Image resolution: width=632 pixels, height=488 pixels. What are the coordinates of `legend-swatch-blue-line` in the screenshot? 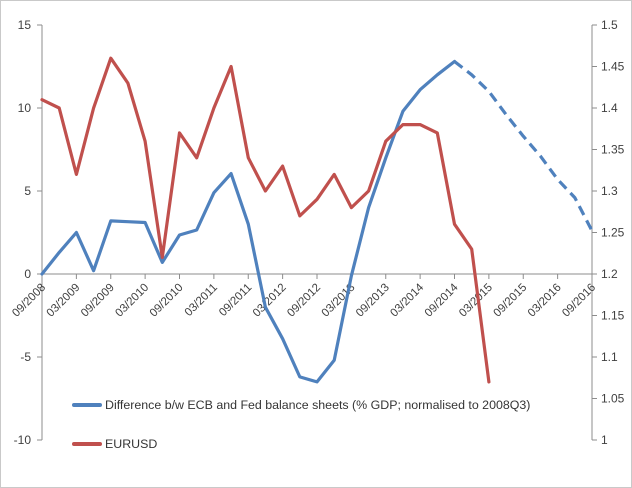 It's located at (87, 405).